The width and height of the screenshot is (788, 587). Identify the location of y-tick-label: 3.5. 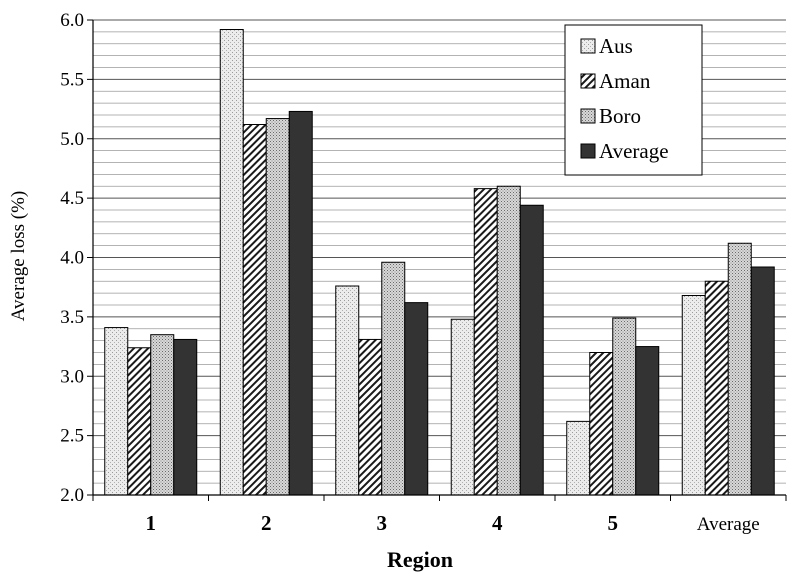
(72, 317).